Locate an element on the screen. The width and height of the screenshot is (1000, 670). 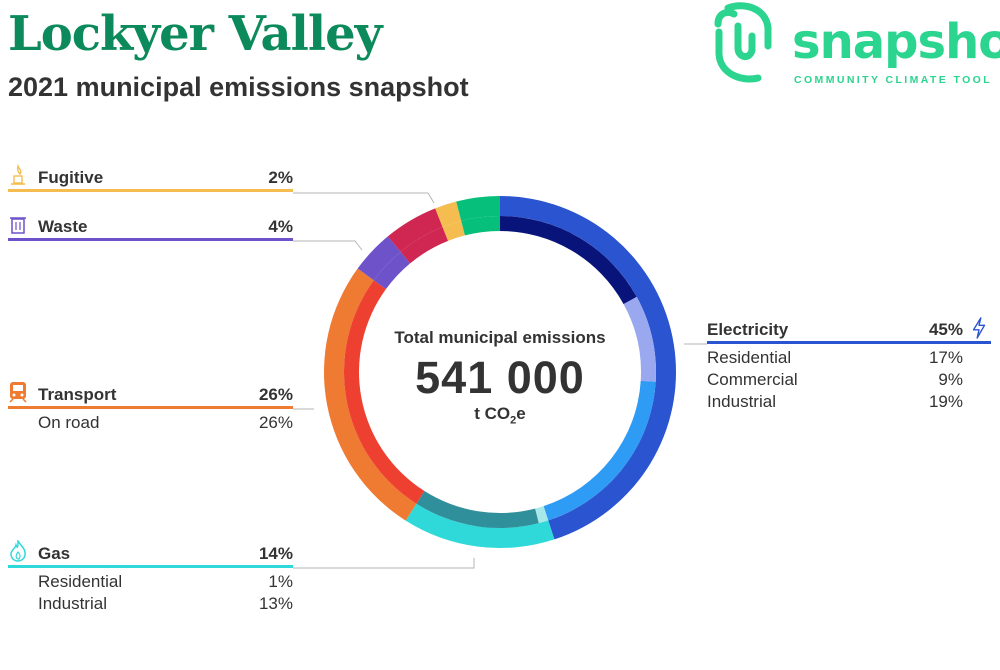
snapshot-logo: snapshot COMMUNITY CLIMATE TOOL is located at coordinates (857, 45).